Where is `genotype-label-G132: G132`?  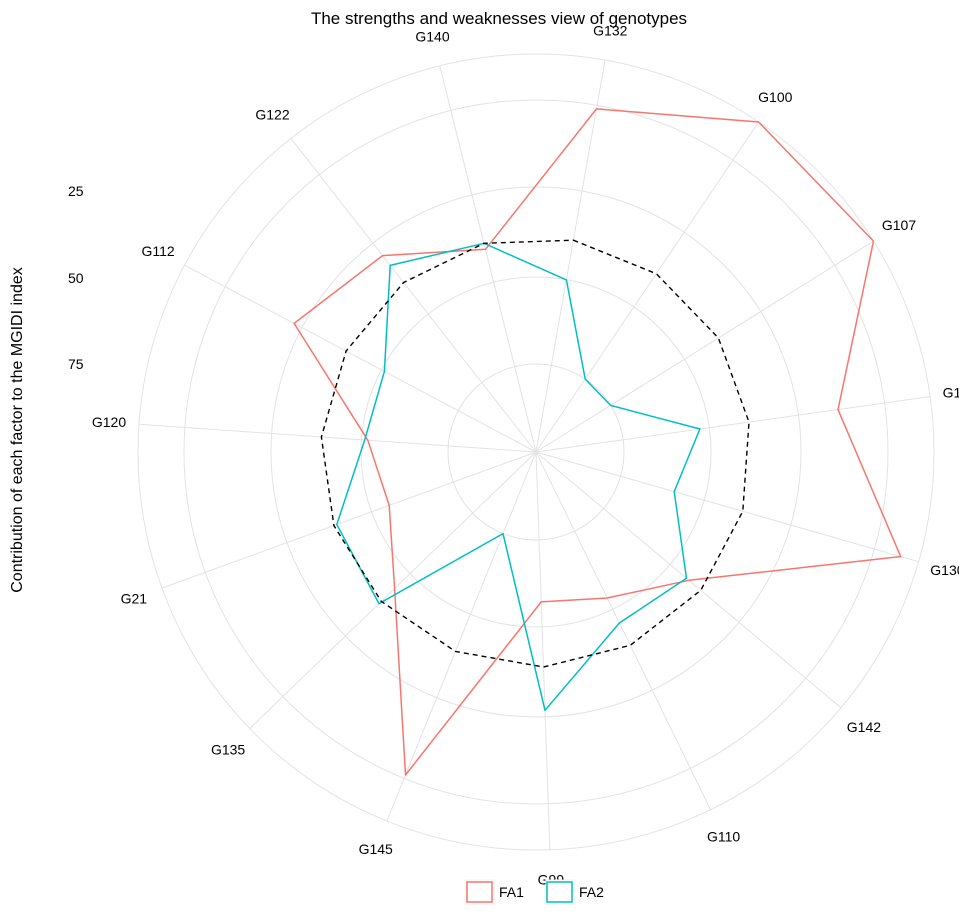
genotype-label-G132: G132 is located at coordinates (610, 31).